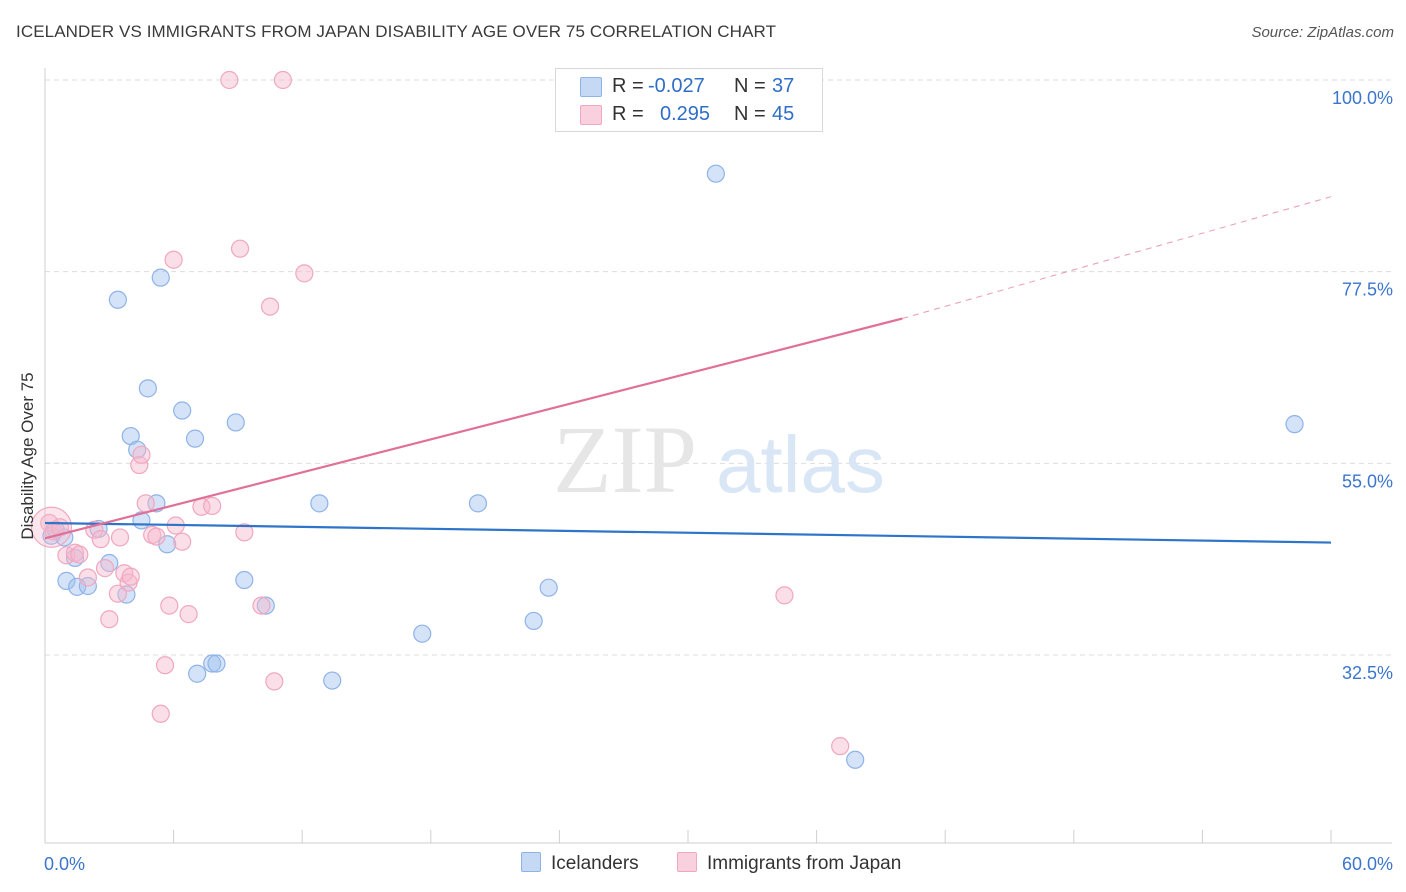 The image size is (1406, 892). Describe the element at coordinates (1367, 481) in the screenshot. I see `y-tick-label: 55.0%` at that location.